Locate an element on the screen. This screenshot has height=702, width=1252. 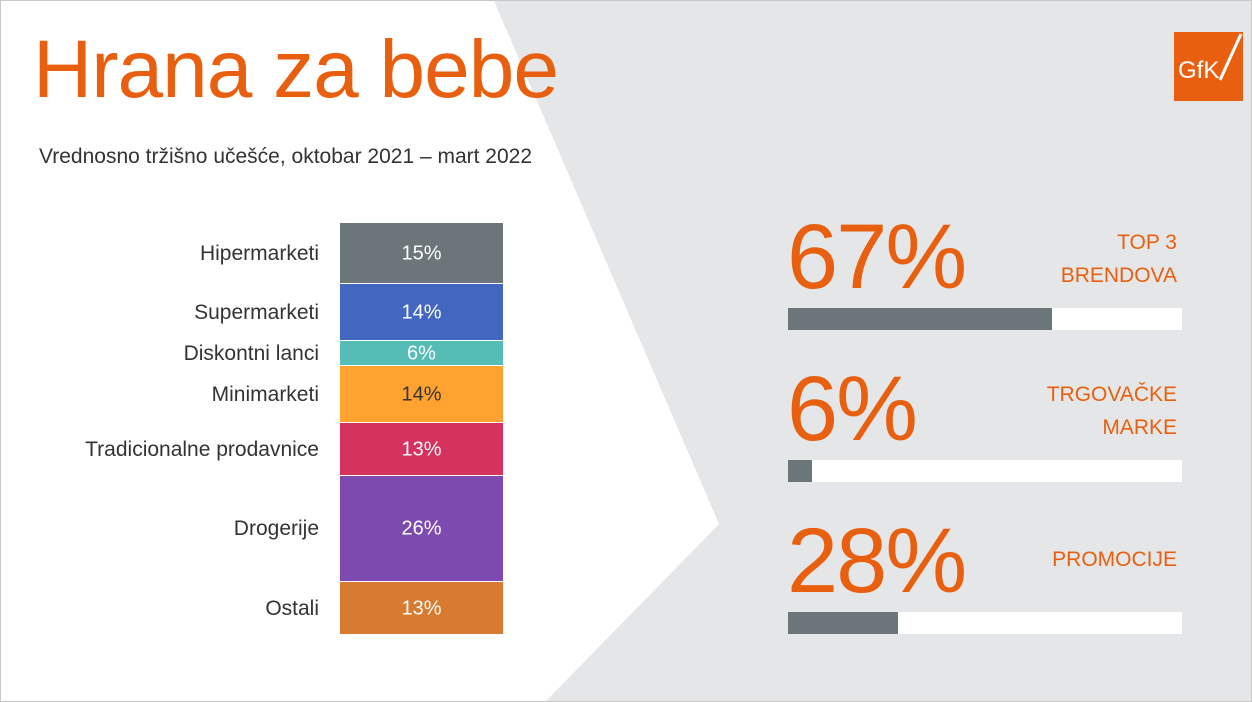
kpi-value: 6% is located at coordinates (852, 409).